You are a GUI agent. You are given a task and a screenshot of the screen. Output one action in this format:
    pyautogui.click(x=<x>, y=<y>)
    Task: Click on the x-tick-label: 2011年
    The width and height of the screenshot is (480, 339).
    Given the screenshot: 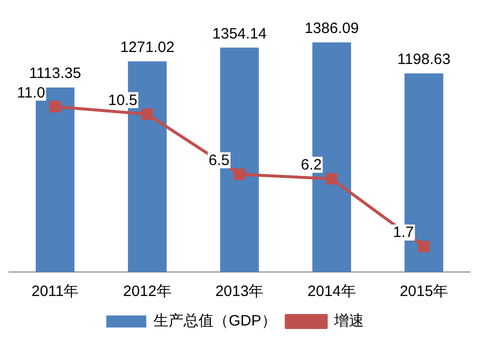 What is the action you would take?
    pyautogui.click(x=55, y=291)
    